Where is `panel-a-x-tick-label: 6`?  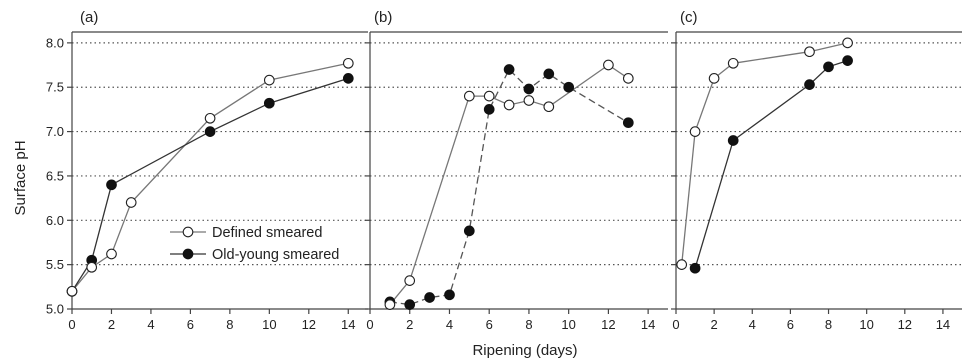
panel-a-x-tick-label: 6 is located at coordinates (190, 324).